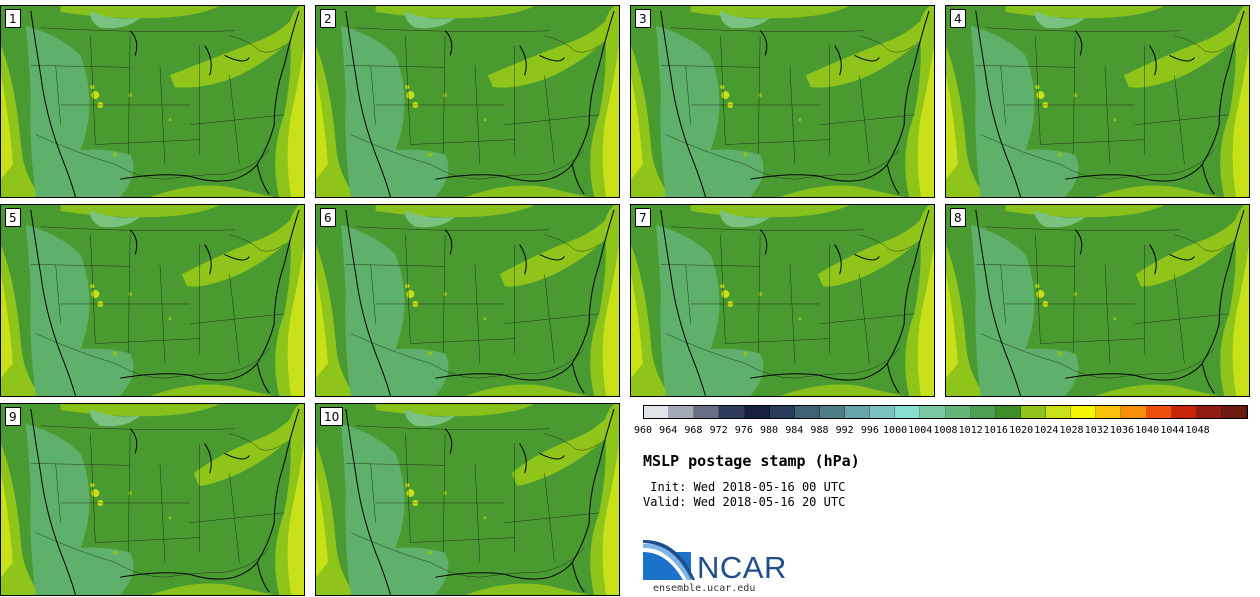 Image resolution: width=1260 pixels, height=597 pixels. Describe the element at coordinates (743, 430) in the screenshot. I see `colorbar-tick-label: 976` at that location.